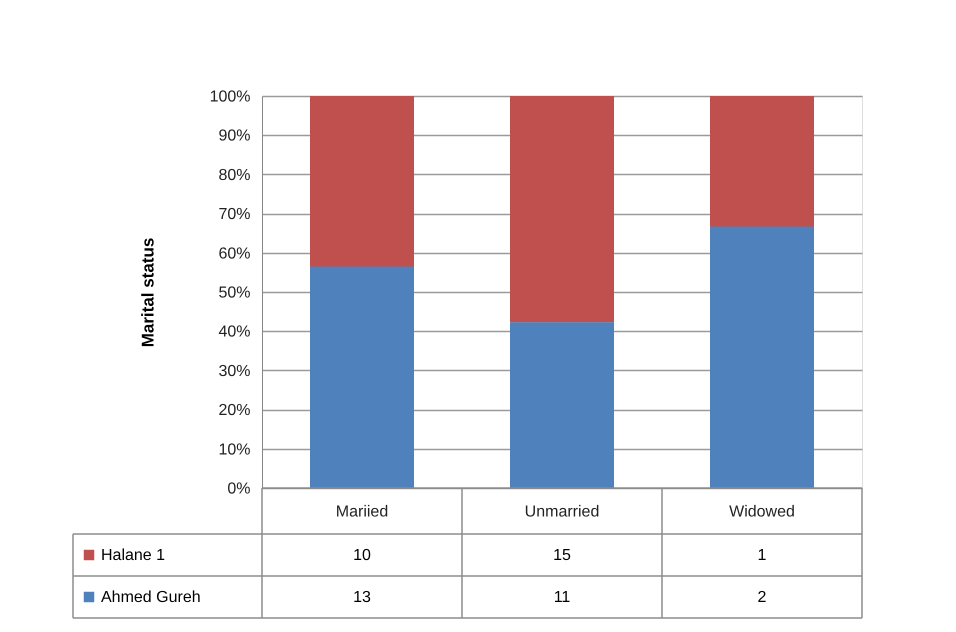 The height and width of the screenshot is (632, 956). I want to click on y-axis-title: Marital status, so click(148, 293).